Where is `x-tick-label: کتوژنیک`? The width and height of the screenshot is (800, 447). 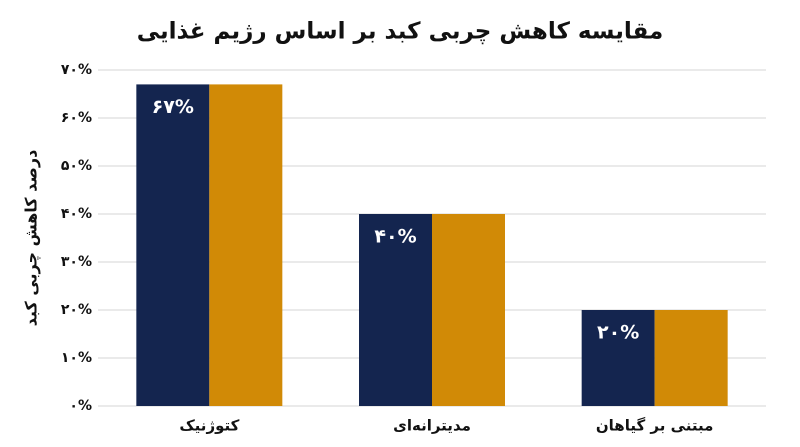 x-tick-label: کتوژنیک is located at coordinates (209, 426).